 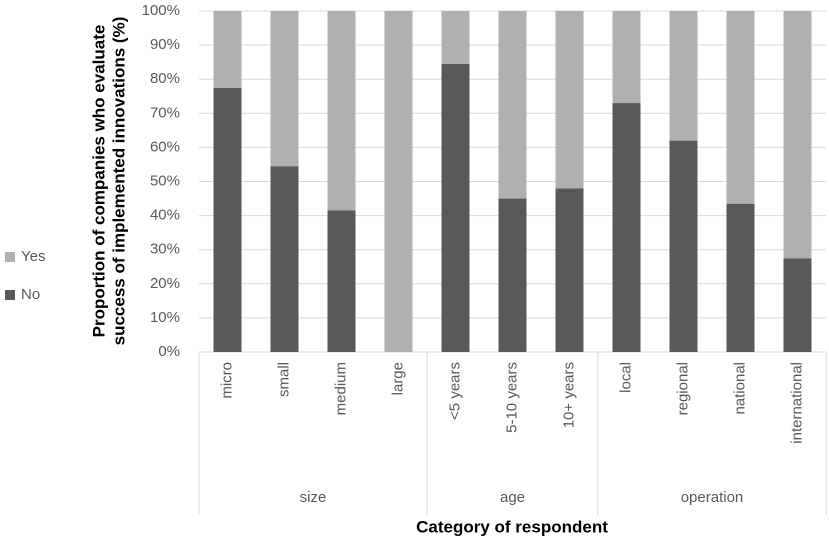 What do you see at coordinates (165, 249) in the screenshot?
I see `y-tick-label: 30%` at bounding box center [165, 249].